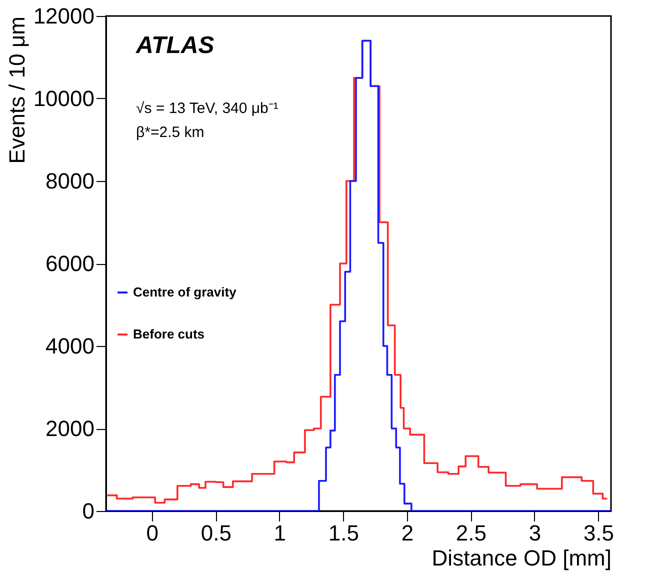 The image size is (668, 585). What do you see at coordinates (407, 533) in the screenshot?
I see `x-tick-label: 2` at bounding box center [407, 533].